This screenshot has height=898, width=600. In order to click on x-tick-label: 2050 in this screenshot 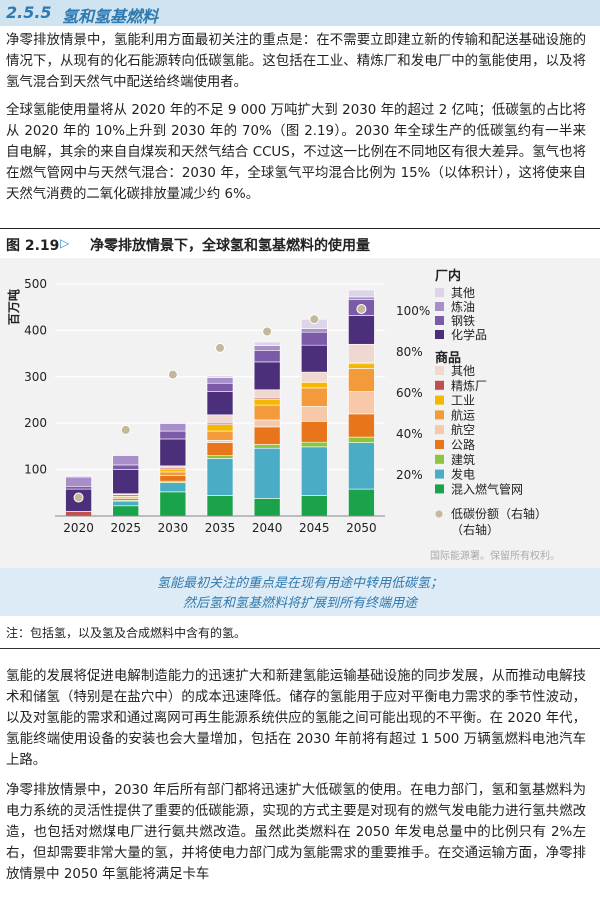, I will do `click(361, 528)`.